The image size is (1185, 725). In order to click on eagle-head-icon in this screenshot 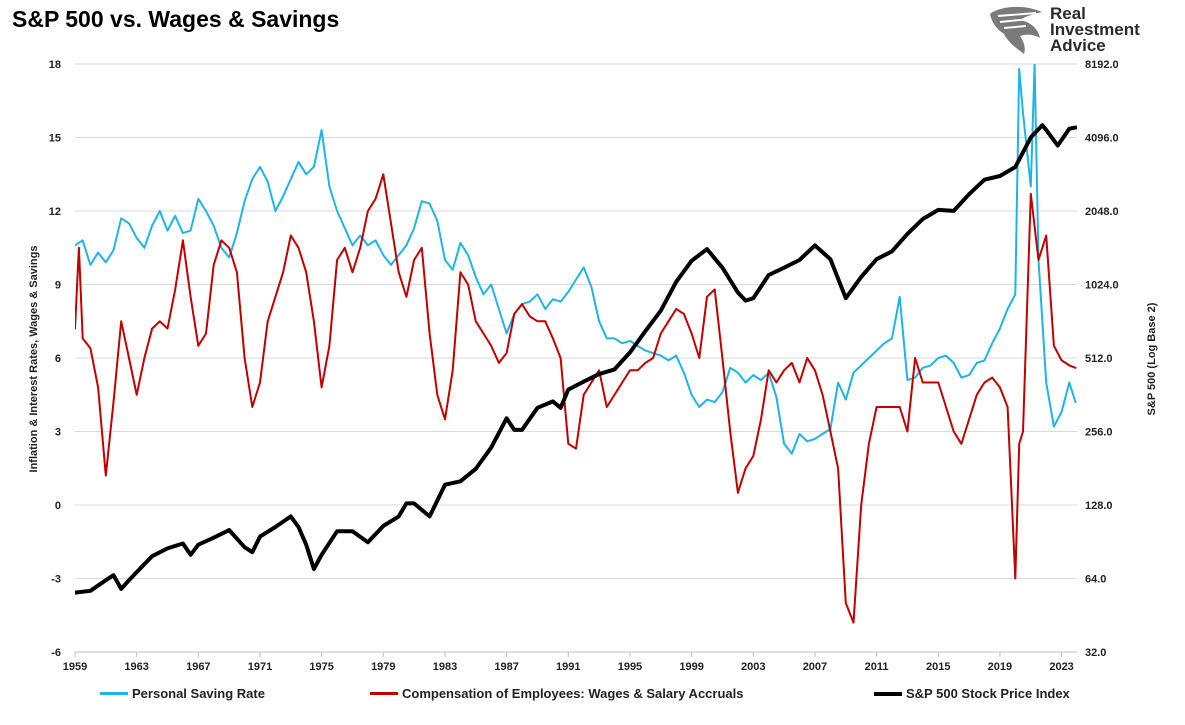, I will do `click(1016, 30)`.